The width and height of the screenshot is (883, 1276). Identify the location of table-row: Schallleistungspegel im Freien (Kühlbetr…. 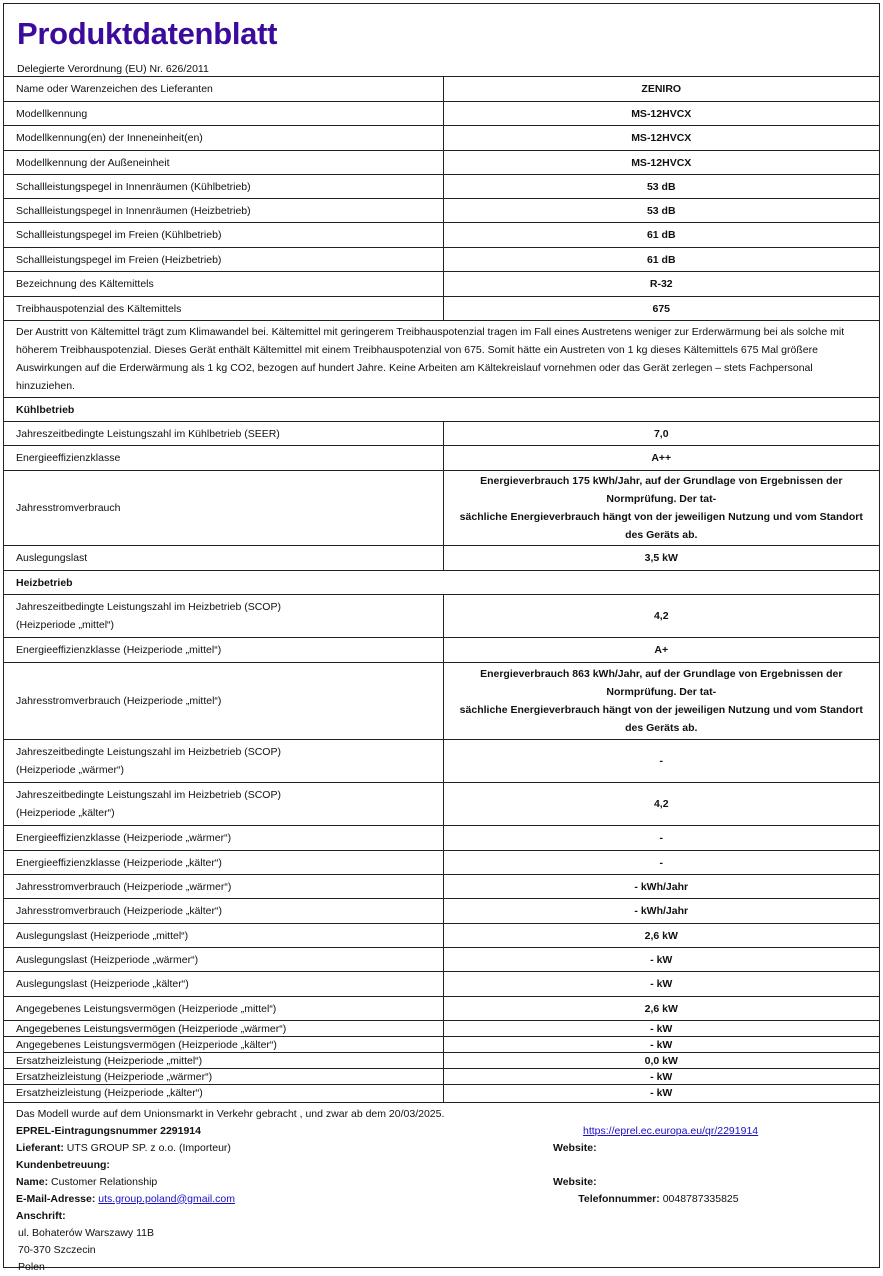
(441, 235).